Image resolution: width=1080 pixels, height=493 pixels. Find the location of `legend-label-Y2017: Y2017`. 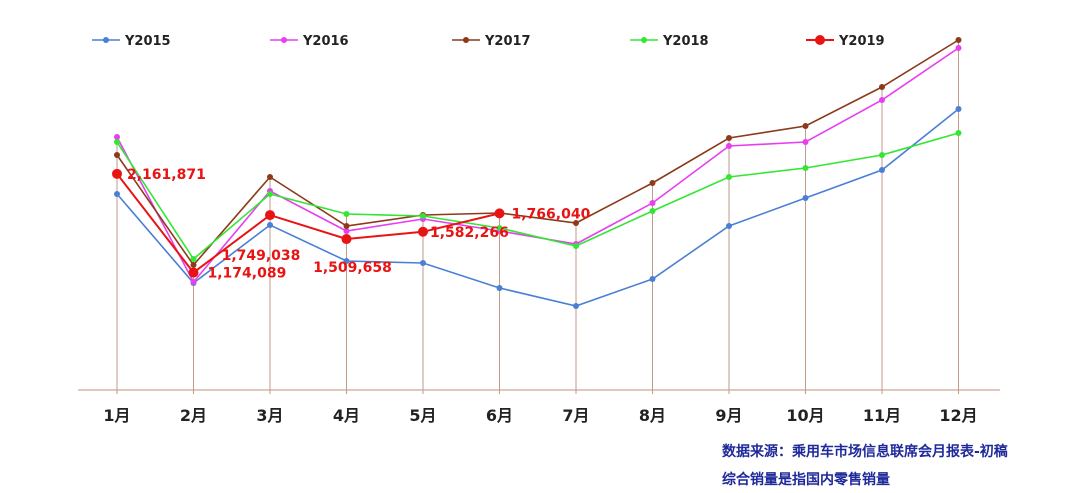

legend-label-Y2017: Y2017 is located at coordinates (507, 41).